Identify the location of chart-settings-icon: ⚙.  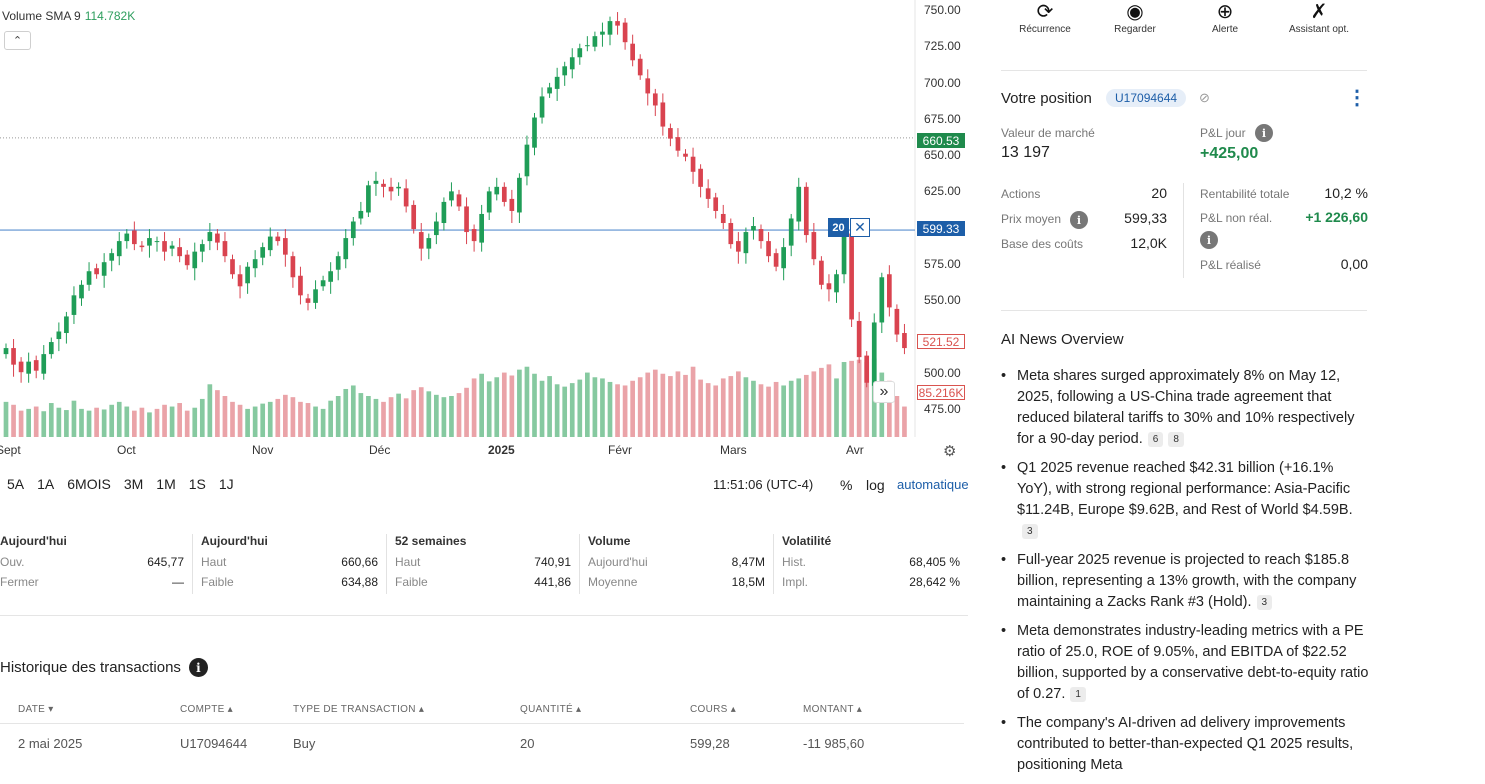
(950, 451).